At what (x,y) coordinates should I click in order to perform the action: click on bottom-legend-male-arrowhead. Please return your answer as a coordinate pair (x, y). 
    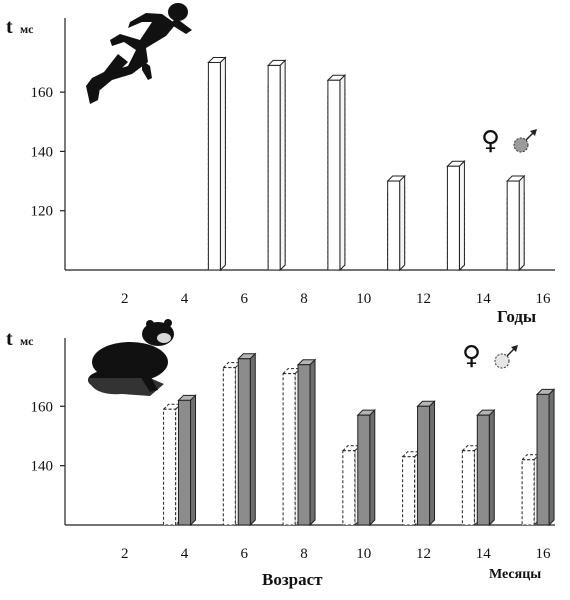
    Looking at the image, I should click on (514, 348).